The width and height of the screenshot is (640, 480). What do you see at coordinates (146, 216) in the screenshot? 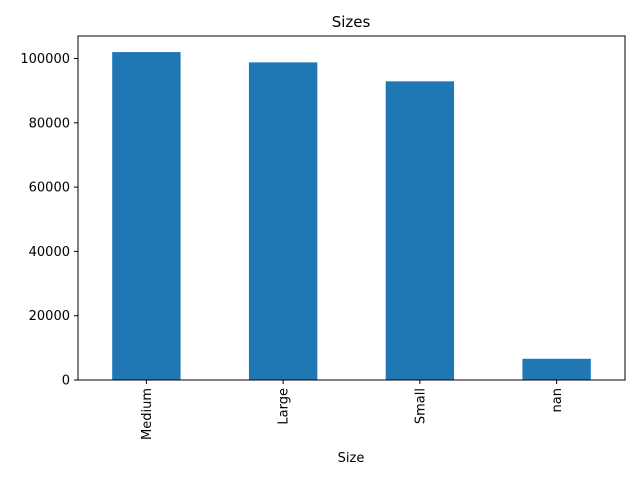
I see `bar-medium` at bounding box center [146, 216].